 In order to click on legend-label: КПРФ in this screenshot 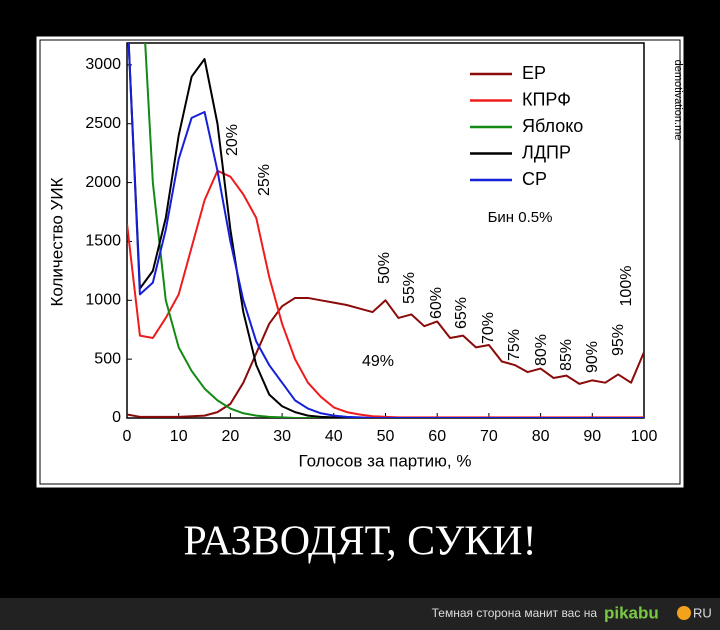, I will do `click(546, 99)`.